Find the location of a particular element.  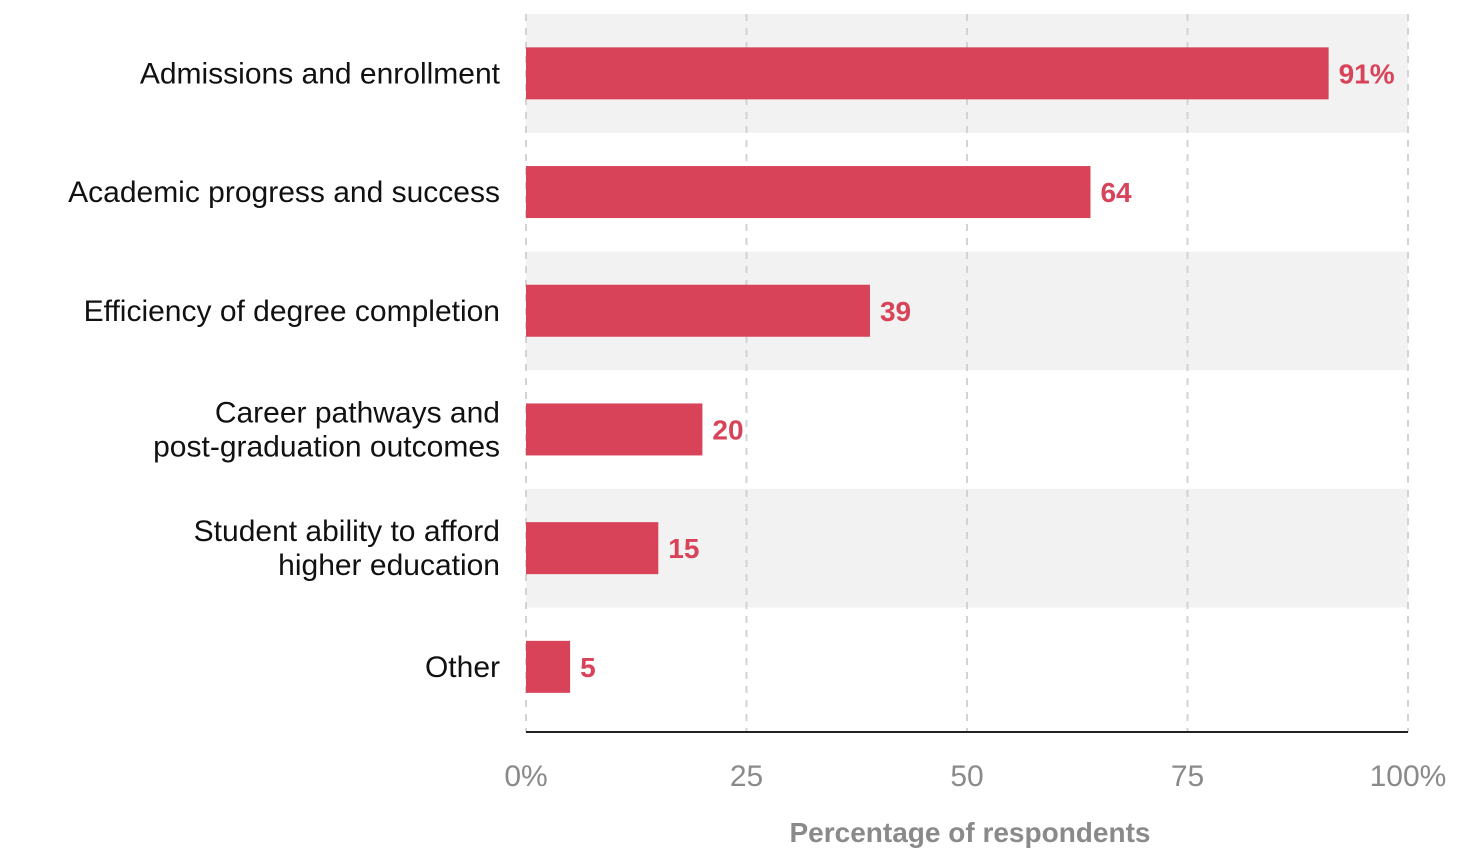

category-label-line: Student ability to afford is located at coordinates (347, 531).